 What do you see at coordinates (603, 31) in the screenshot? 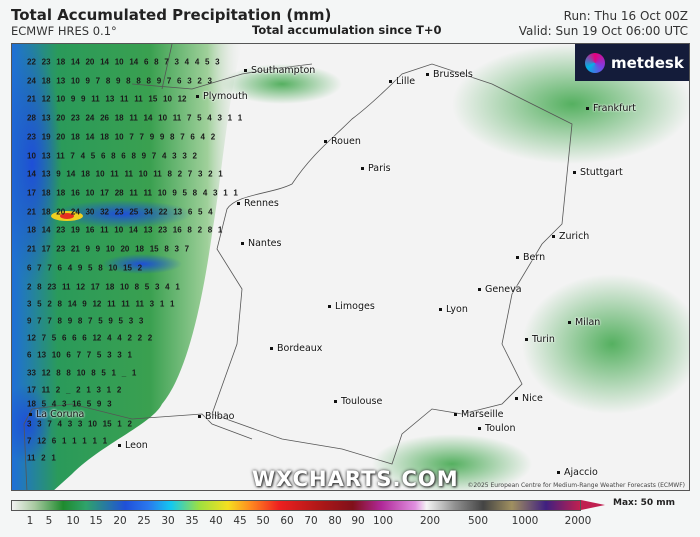
I see `valid-time: Valid: Sun 19 Oct 06:00 UTC` at bounding box center [603, 31].